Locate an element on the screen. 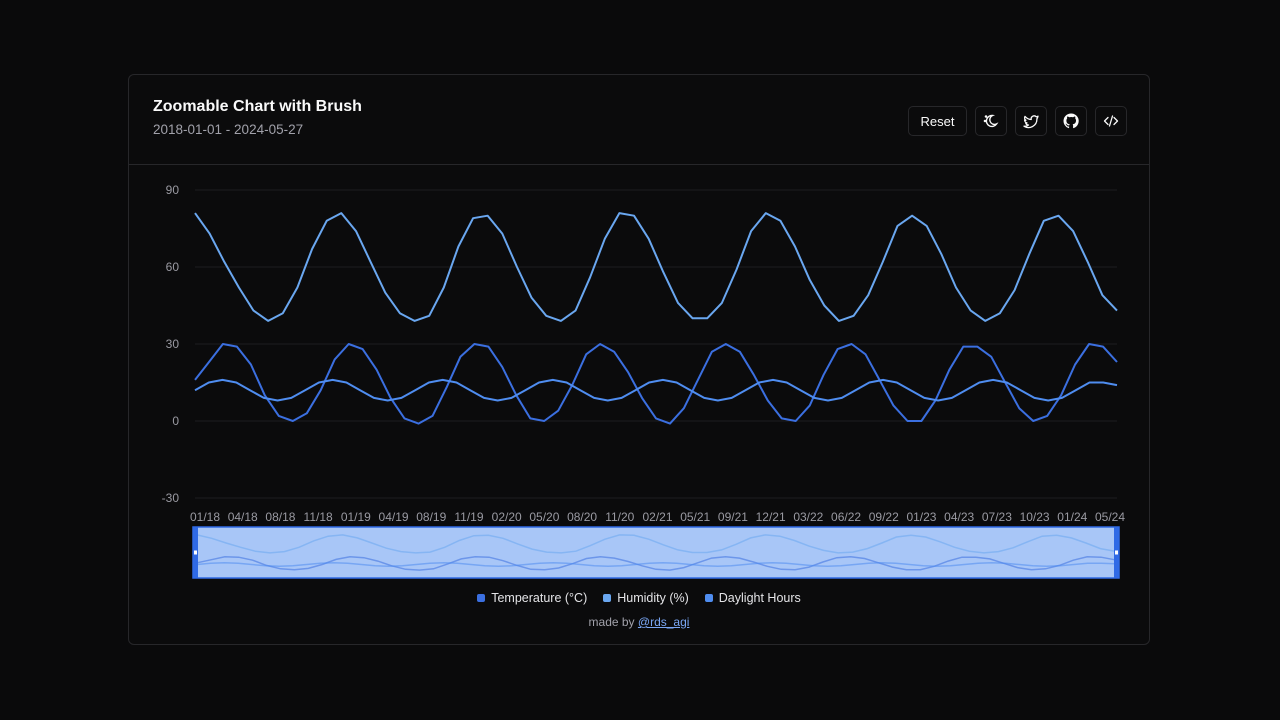  legend-label: Daylight Hours is located at coordinates (759, 598).